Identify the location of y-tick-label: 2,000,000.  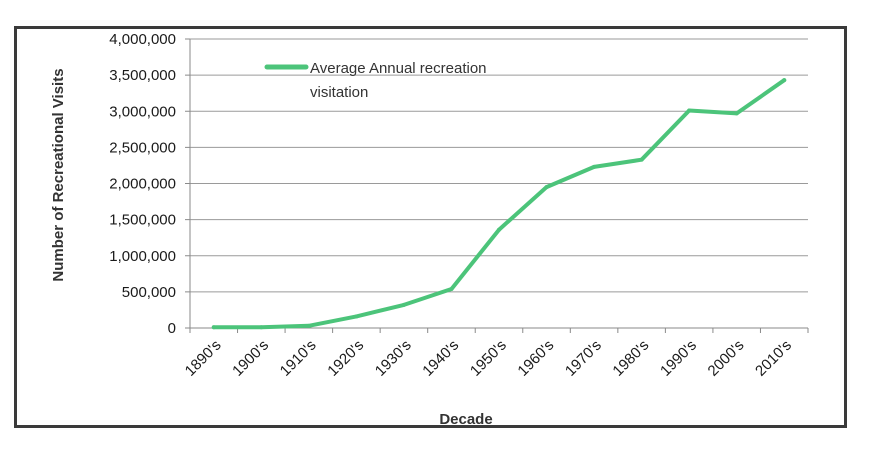
(142, 184).